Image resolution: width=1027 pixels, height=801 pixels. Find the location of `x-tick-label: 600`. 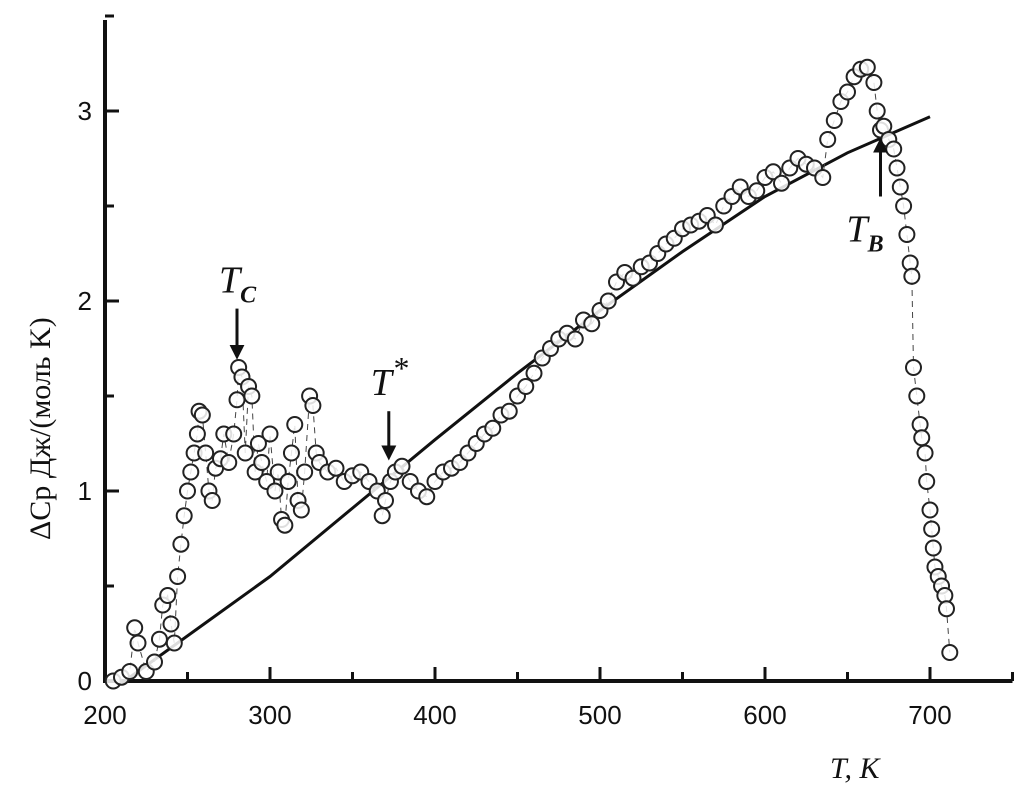

x-tick-label: 600 is located at coordinates (764, 715).